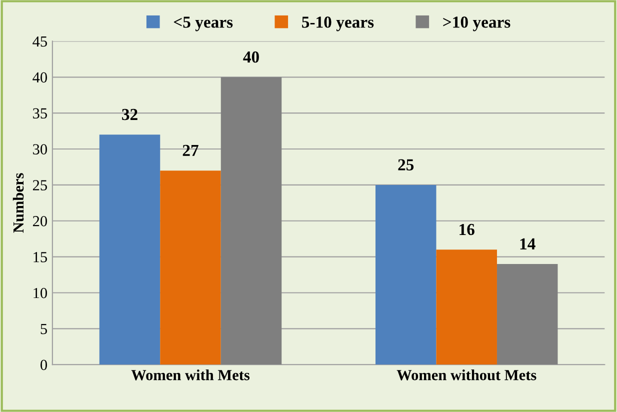 This screenshot has height=412, width=617. What do you see at coordinates (190, 150) in the screenshot?
I see `data-label: 27` at bounding box center [190, 150].